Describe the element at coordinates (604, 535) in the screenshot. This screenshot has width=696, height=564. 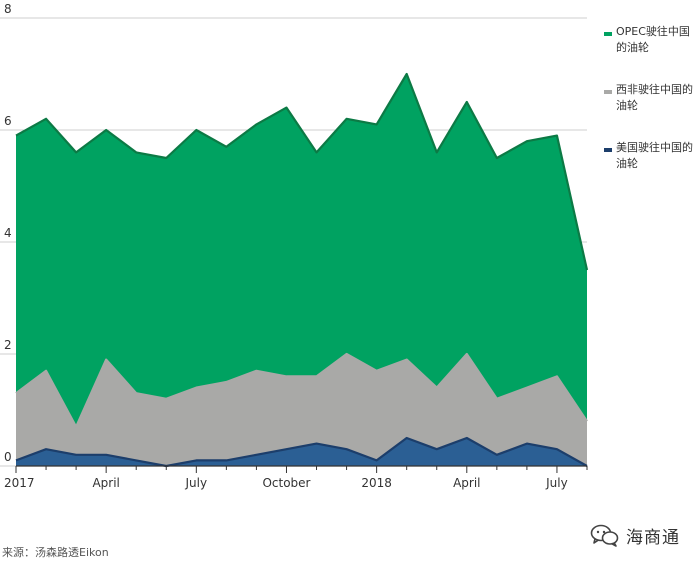
I see `wechat-icon` at that location.